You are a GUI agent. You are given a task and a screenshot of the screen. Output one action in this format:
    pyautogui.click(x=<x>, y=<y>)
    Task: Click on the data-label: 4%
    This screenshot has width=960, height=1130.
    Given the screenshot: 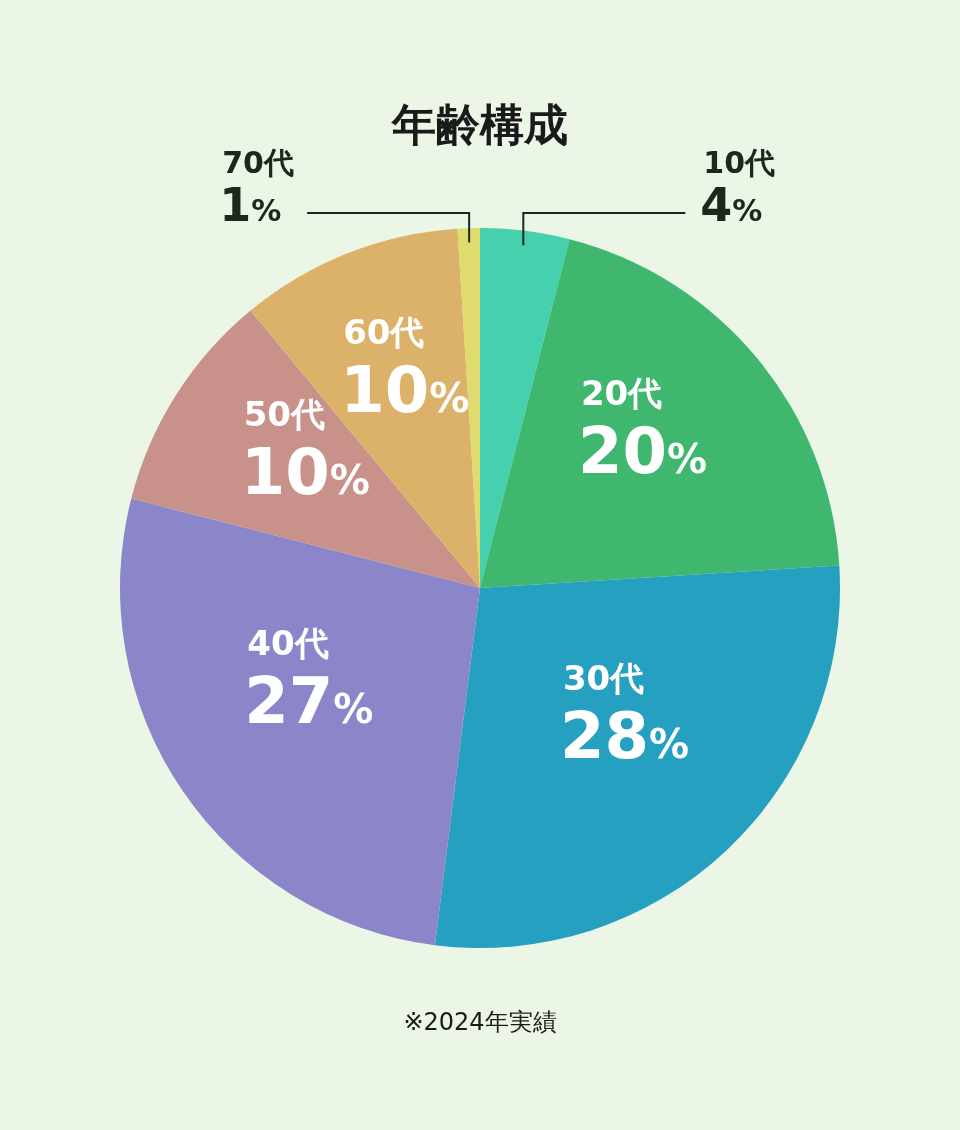 What is the action you would take?
    pyautogui.click(x=731, y=205)
    